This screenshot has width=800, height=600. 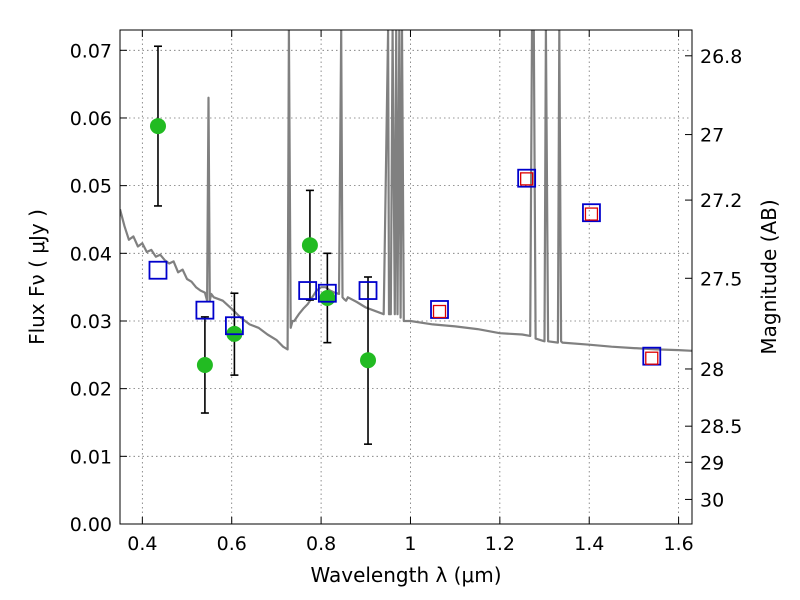 I want to click on y-tick-label-5: 0.05, so click(x=91, y=187).